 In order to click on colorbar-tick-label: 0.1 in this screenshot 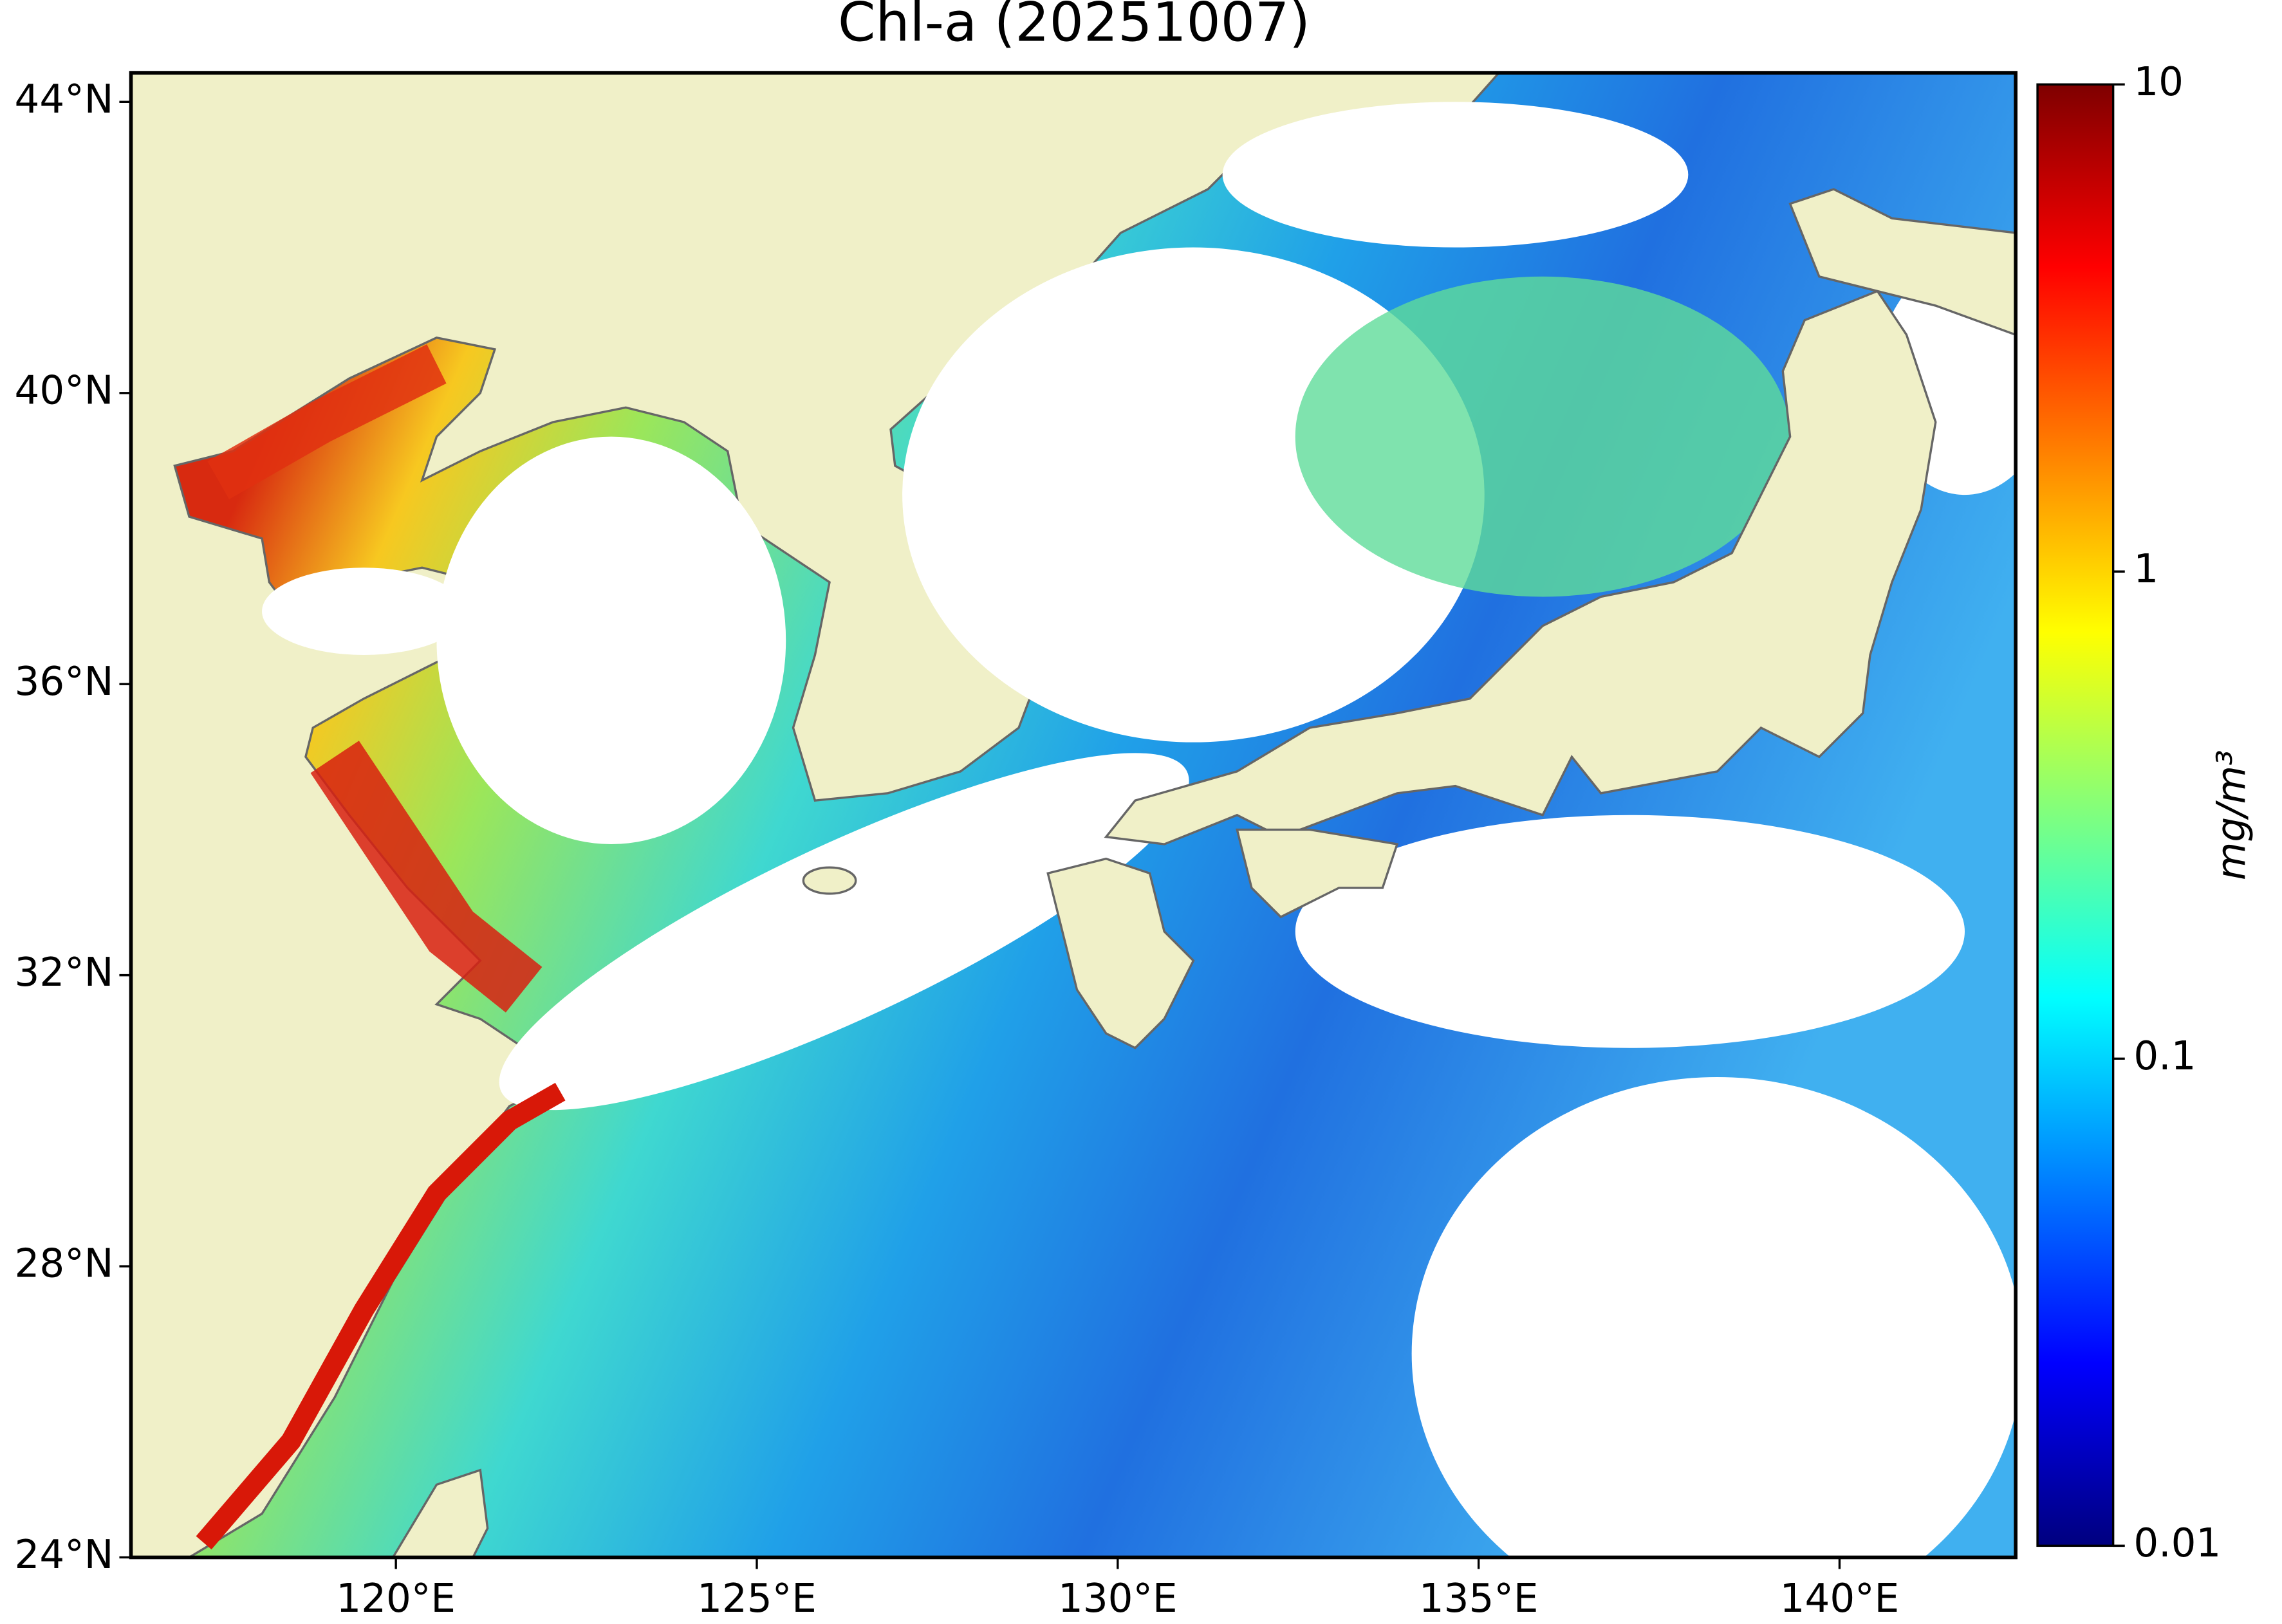, I will do `click(2165, 1056)`.